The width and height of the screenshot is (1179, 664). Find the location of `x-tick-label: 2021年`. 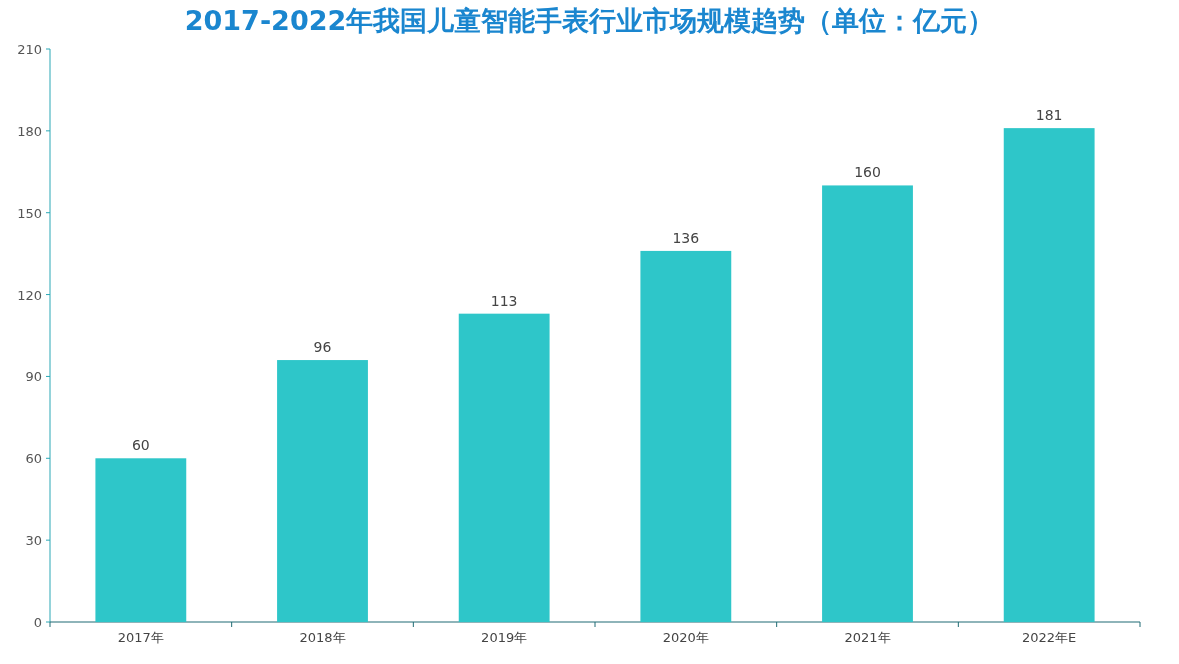

x-tick-label: 2021年 is located at coordinates (867, 637).